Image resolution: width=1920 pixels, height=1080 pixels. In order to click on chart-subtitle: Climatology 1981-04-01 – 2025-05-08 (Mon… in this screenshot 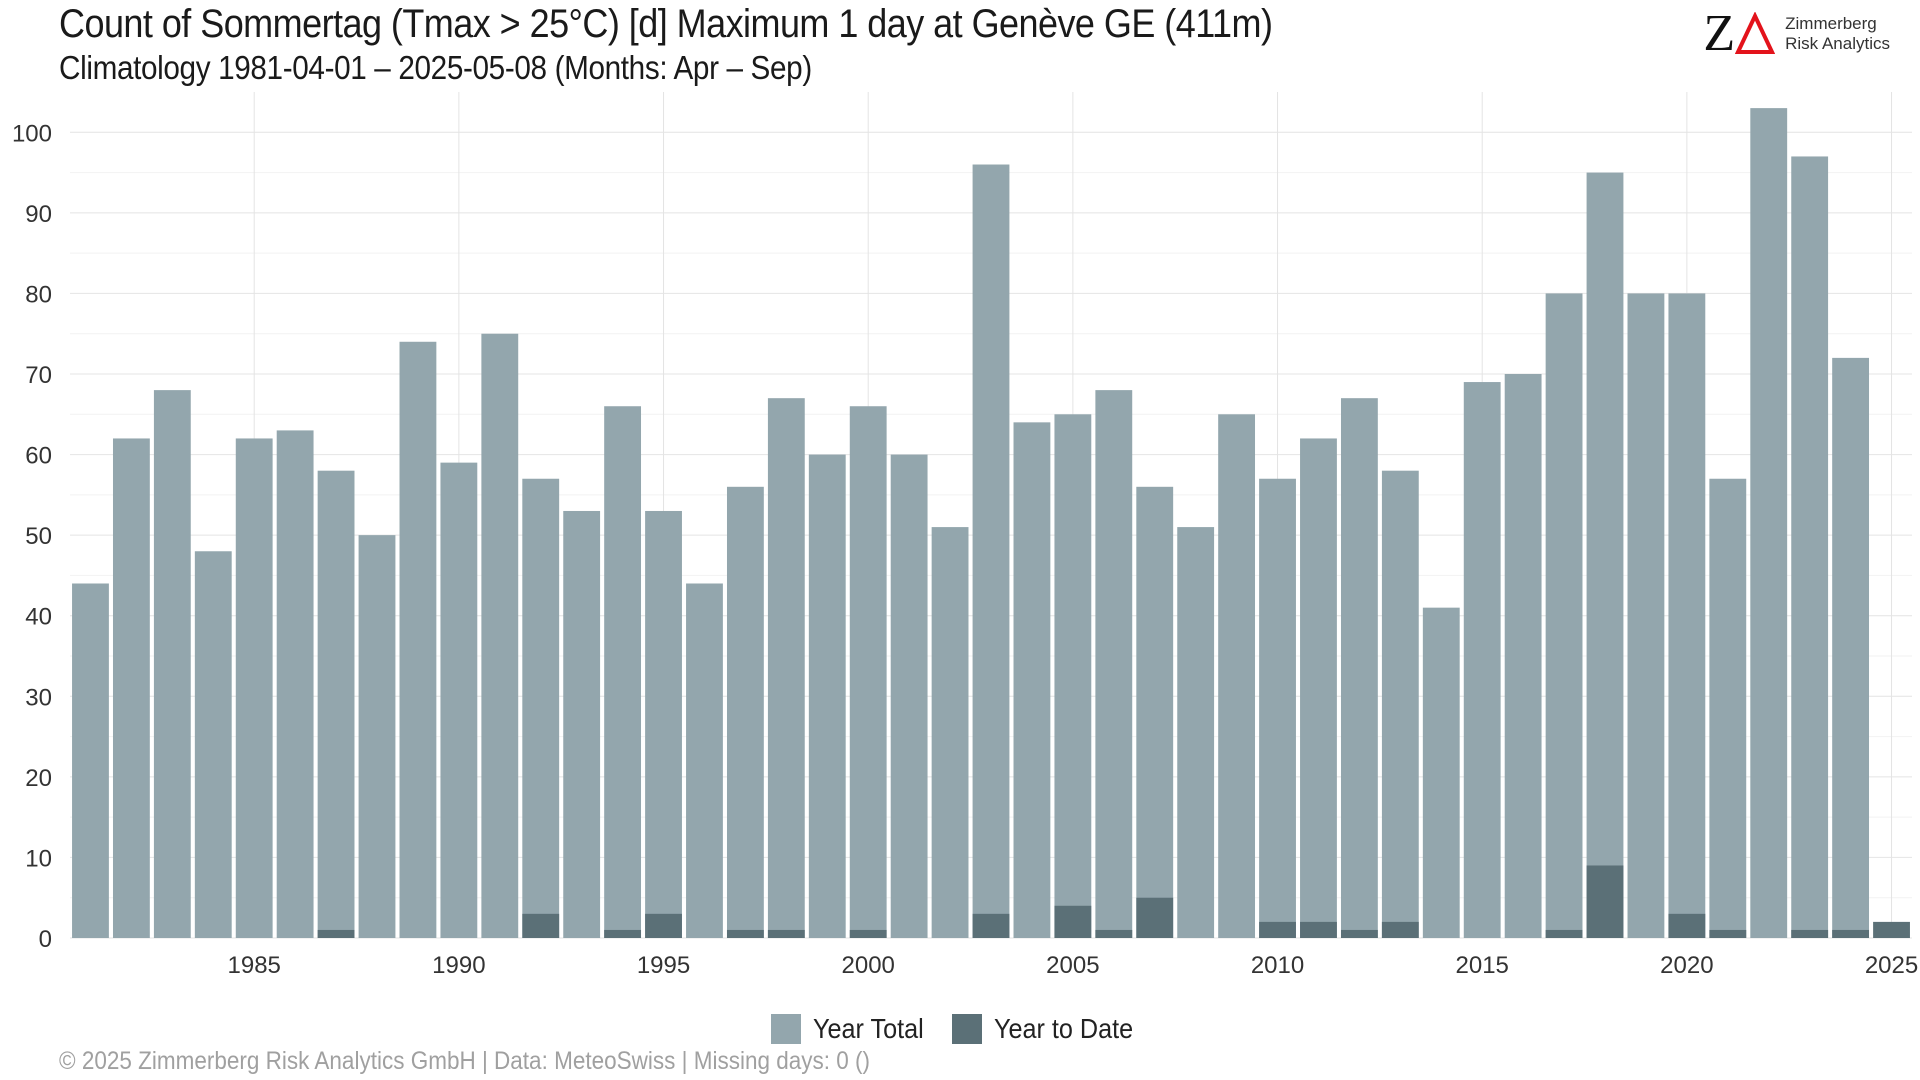, I will do `click(435, 67)`.